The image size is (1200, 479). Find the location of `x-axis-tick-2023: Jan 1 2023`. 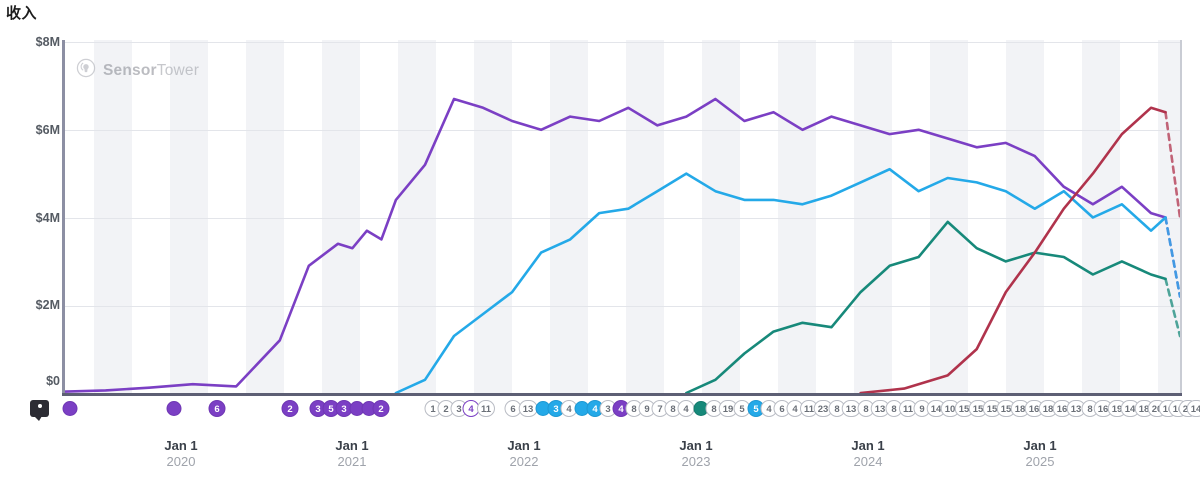

x-axis-tick-2023: Jan 1 2023 is located at coordinates (695, 453).